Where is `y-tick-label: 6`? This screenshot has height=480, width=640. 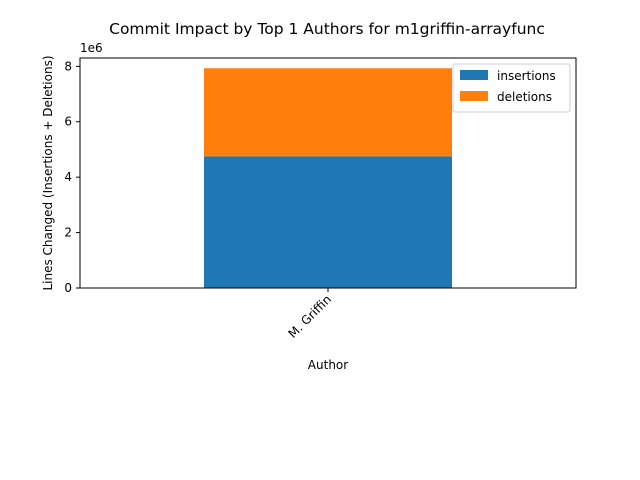 y-tick-label: 6 is located at coordinates (68, 122).